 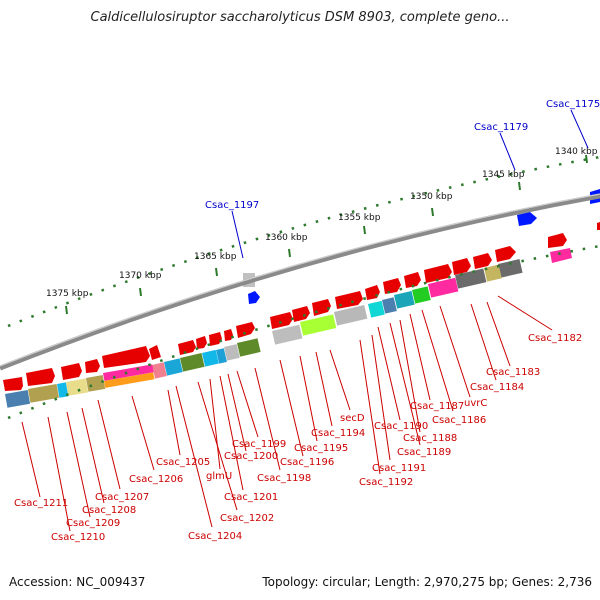 I want to click on gene-label: Csac_1175, so click(x=573, y=104).